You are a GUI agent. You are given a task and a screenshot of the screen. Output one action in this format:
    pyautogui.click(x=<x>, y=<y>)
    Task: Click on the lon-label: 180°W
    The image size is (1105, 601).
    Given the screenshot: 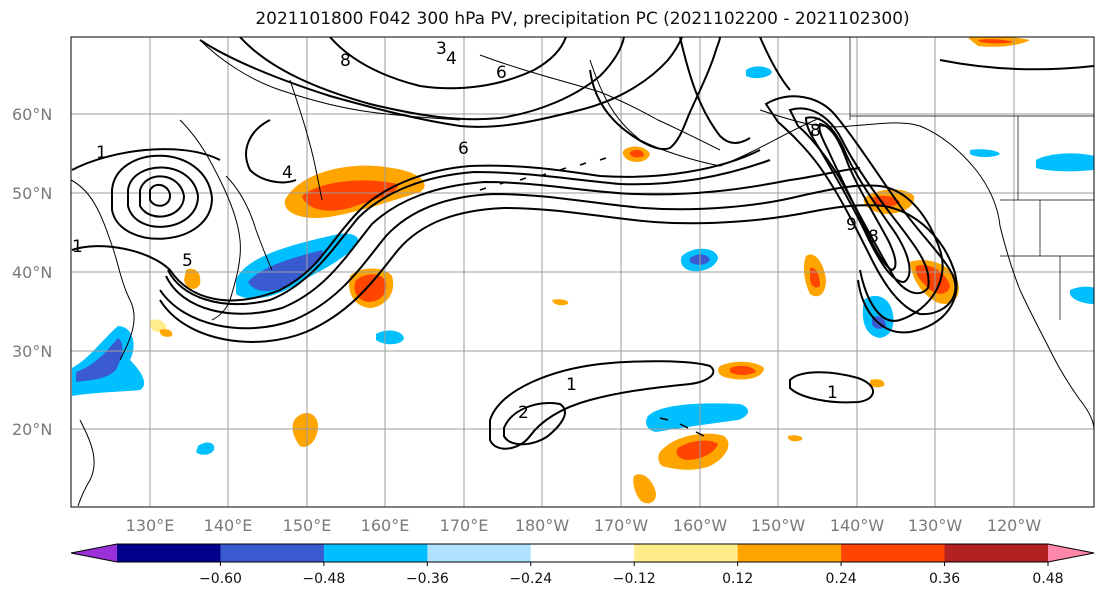 What is the action you would take?
    pyautogui.click(x=542, y=525)
    